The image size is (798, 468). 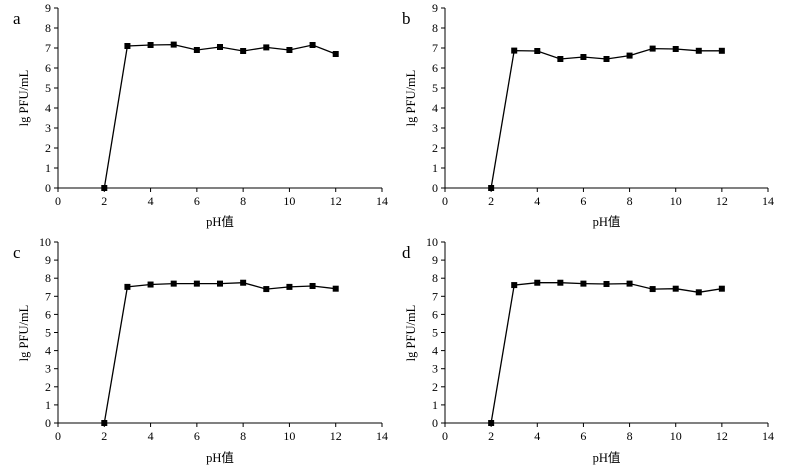 What do you see at coordinates (17, 18) in the screenshot?
I see `panel-label: a` at bounding box center [17, 18].